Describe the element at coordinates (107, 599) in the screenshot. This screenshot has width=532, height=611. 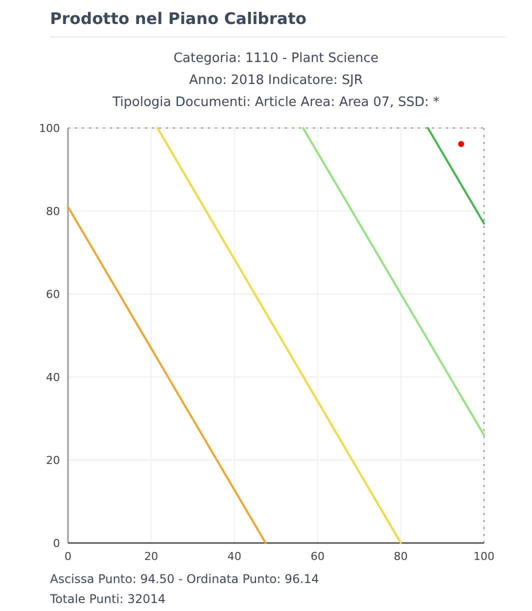
I see `text: Totale Punti: 32014` at that location.